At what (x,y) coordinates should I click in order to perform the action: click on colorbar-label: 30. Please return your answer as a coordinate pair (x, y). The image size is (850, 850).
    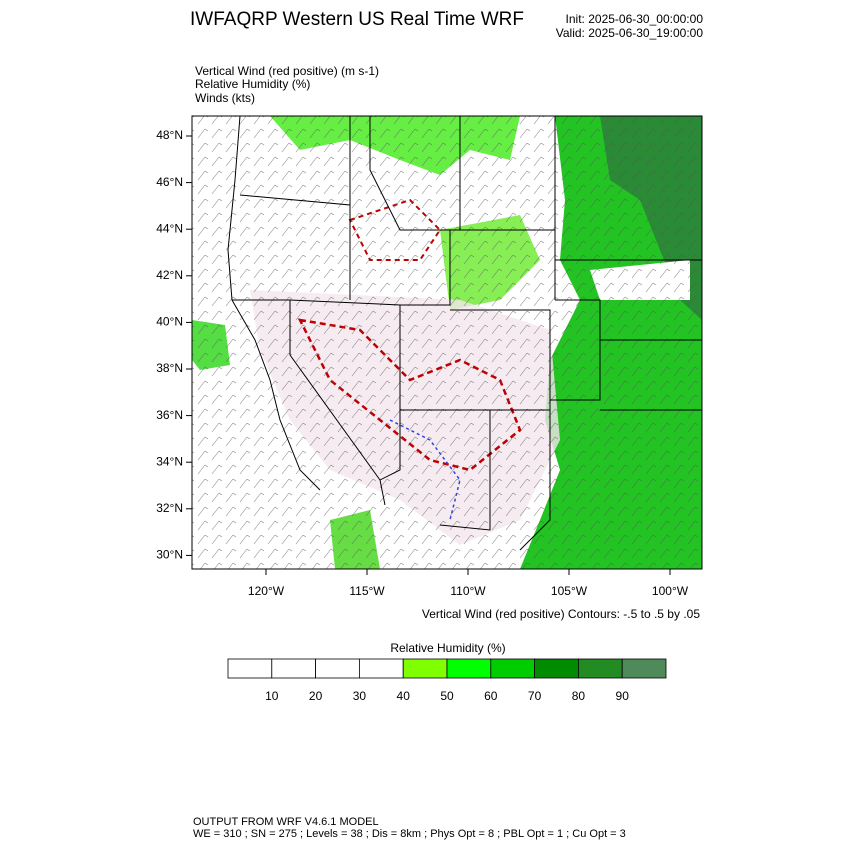
    Looking at the image, I should click on (360, 696).